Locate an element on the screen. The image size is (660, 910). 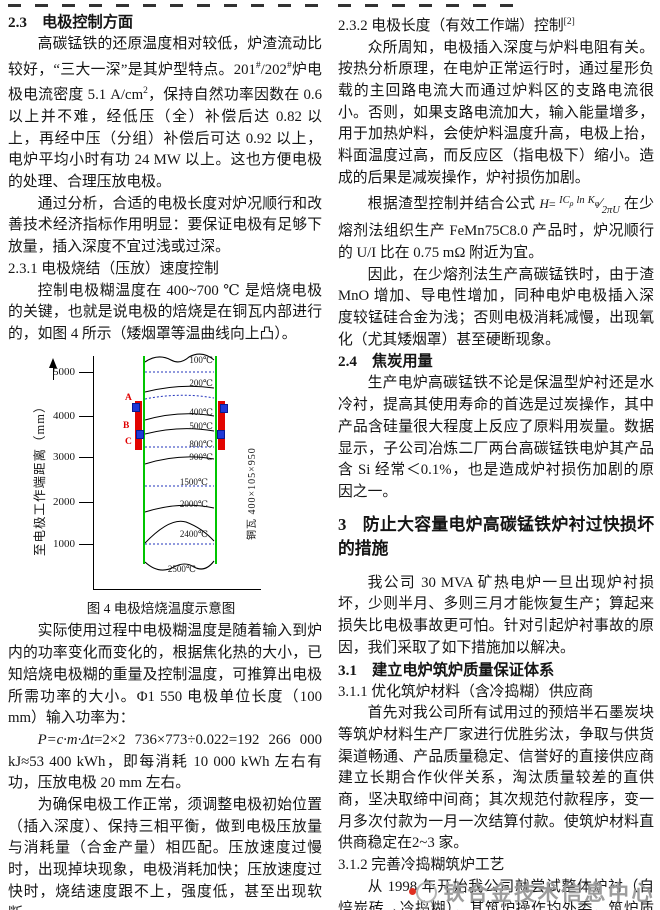
heading-2-3-1: 2.3.1 电极烧结（压放）速度控制 is located at coordinates (113, 268).